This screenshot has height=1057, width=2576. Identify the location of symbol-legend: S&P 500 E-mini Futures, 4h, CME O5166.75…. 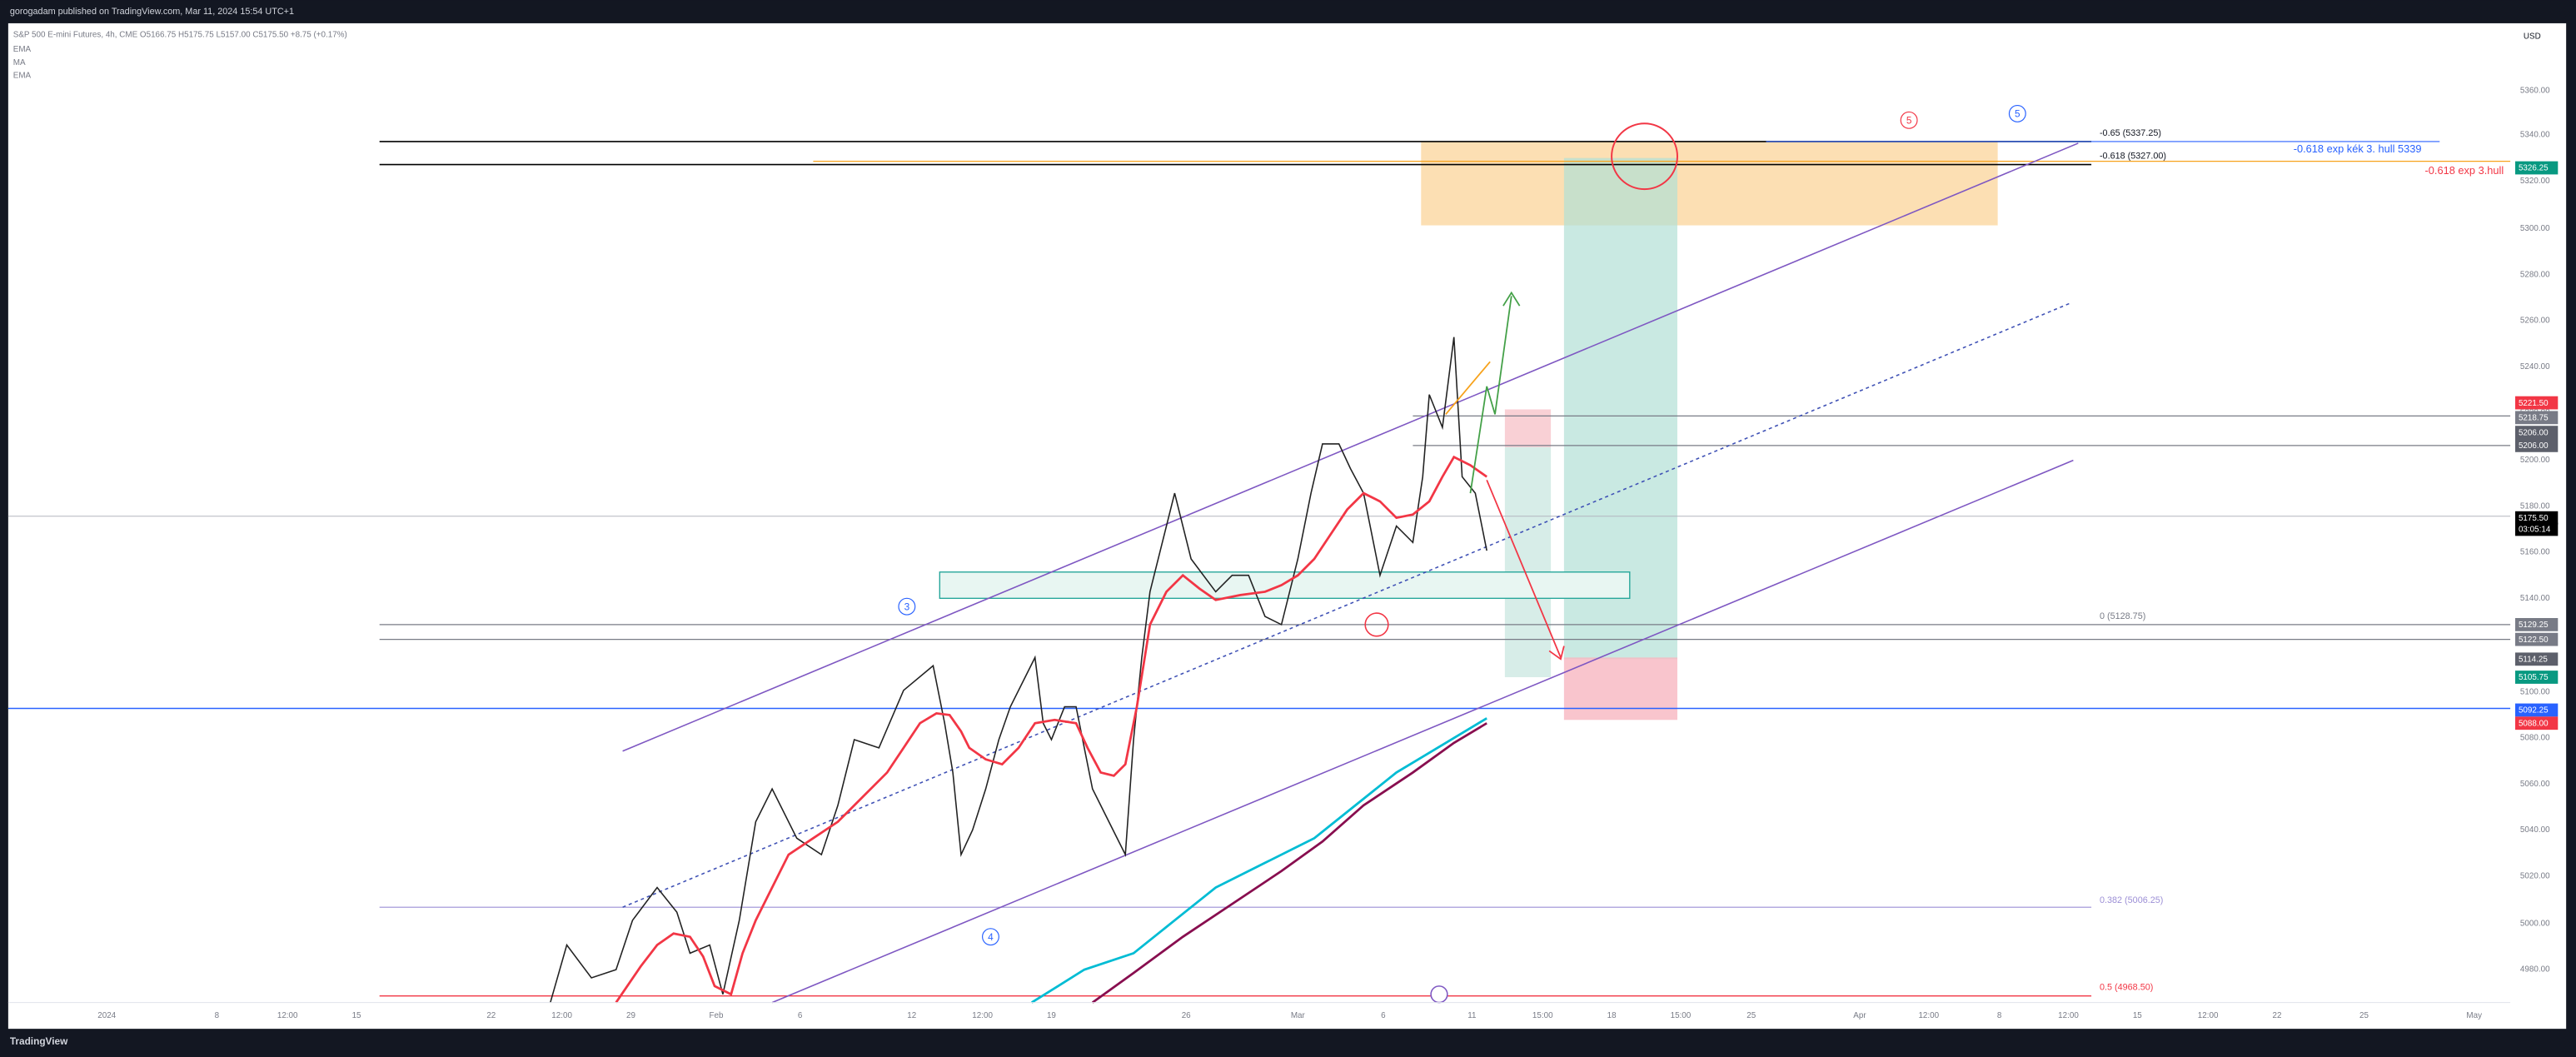
(180, 34).